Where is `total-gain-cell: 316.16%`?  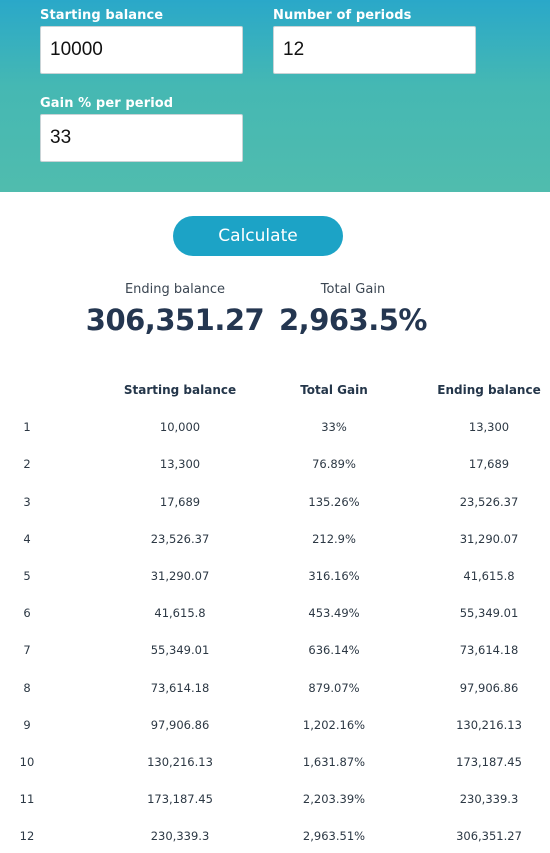
total-gain-cell: 316.16% is located at coordinates (334, 576).